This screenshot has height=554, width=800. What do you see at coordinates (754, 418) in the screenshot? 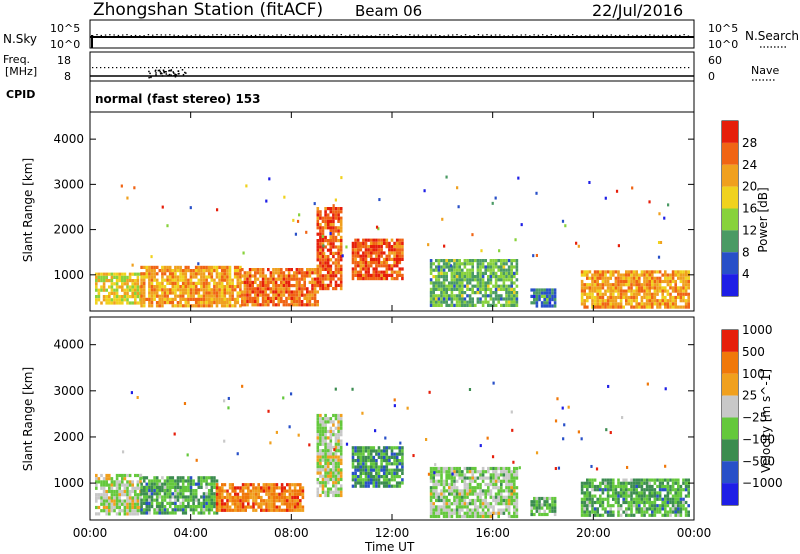
I see `velocity-colorbar-tick-label: −25` at bounding box center [754, 418].